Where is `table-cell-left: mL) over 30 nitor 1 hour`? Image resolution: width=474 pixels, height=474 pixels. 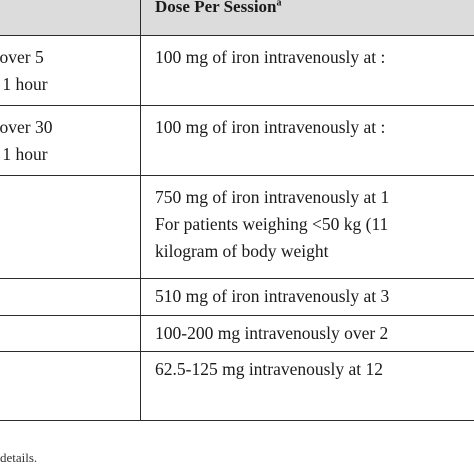
table-cell-left: mL) over 30 nitor 1 hour is located at coordinates (70, 140).